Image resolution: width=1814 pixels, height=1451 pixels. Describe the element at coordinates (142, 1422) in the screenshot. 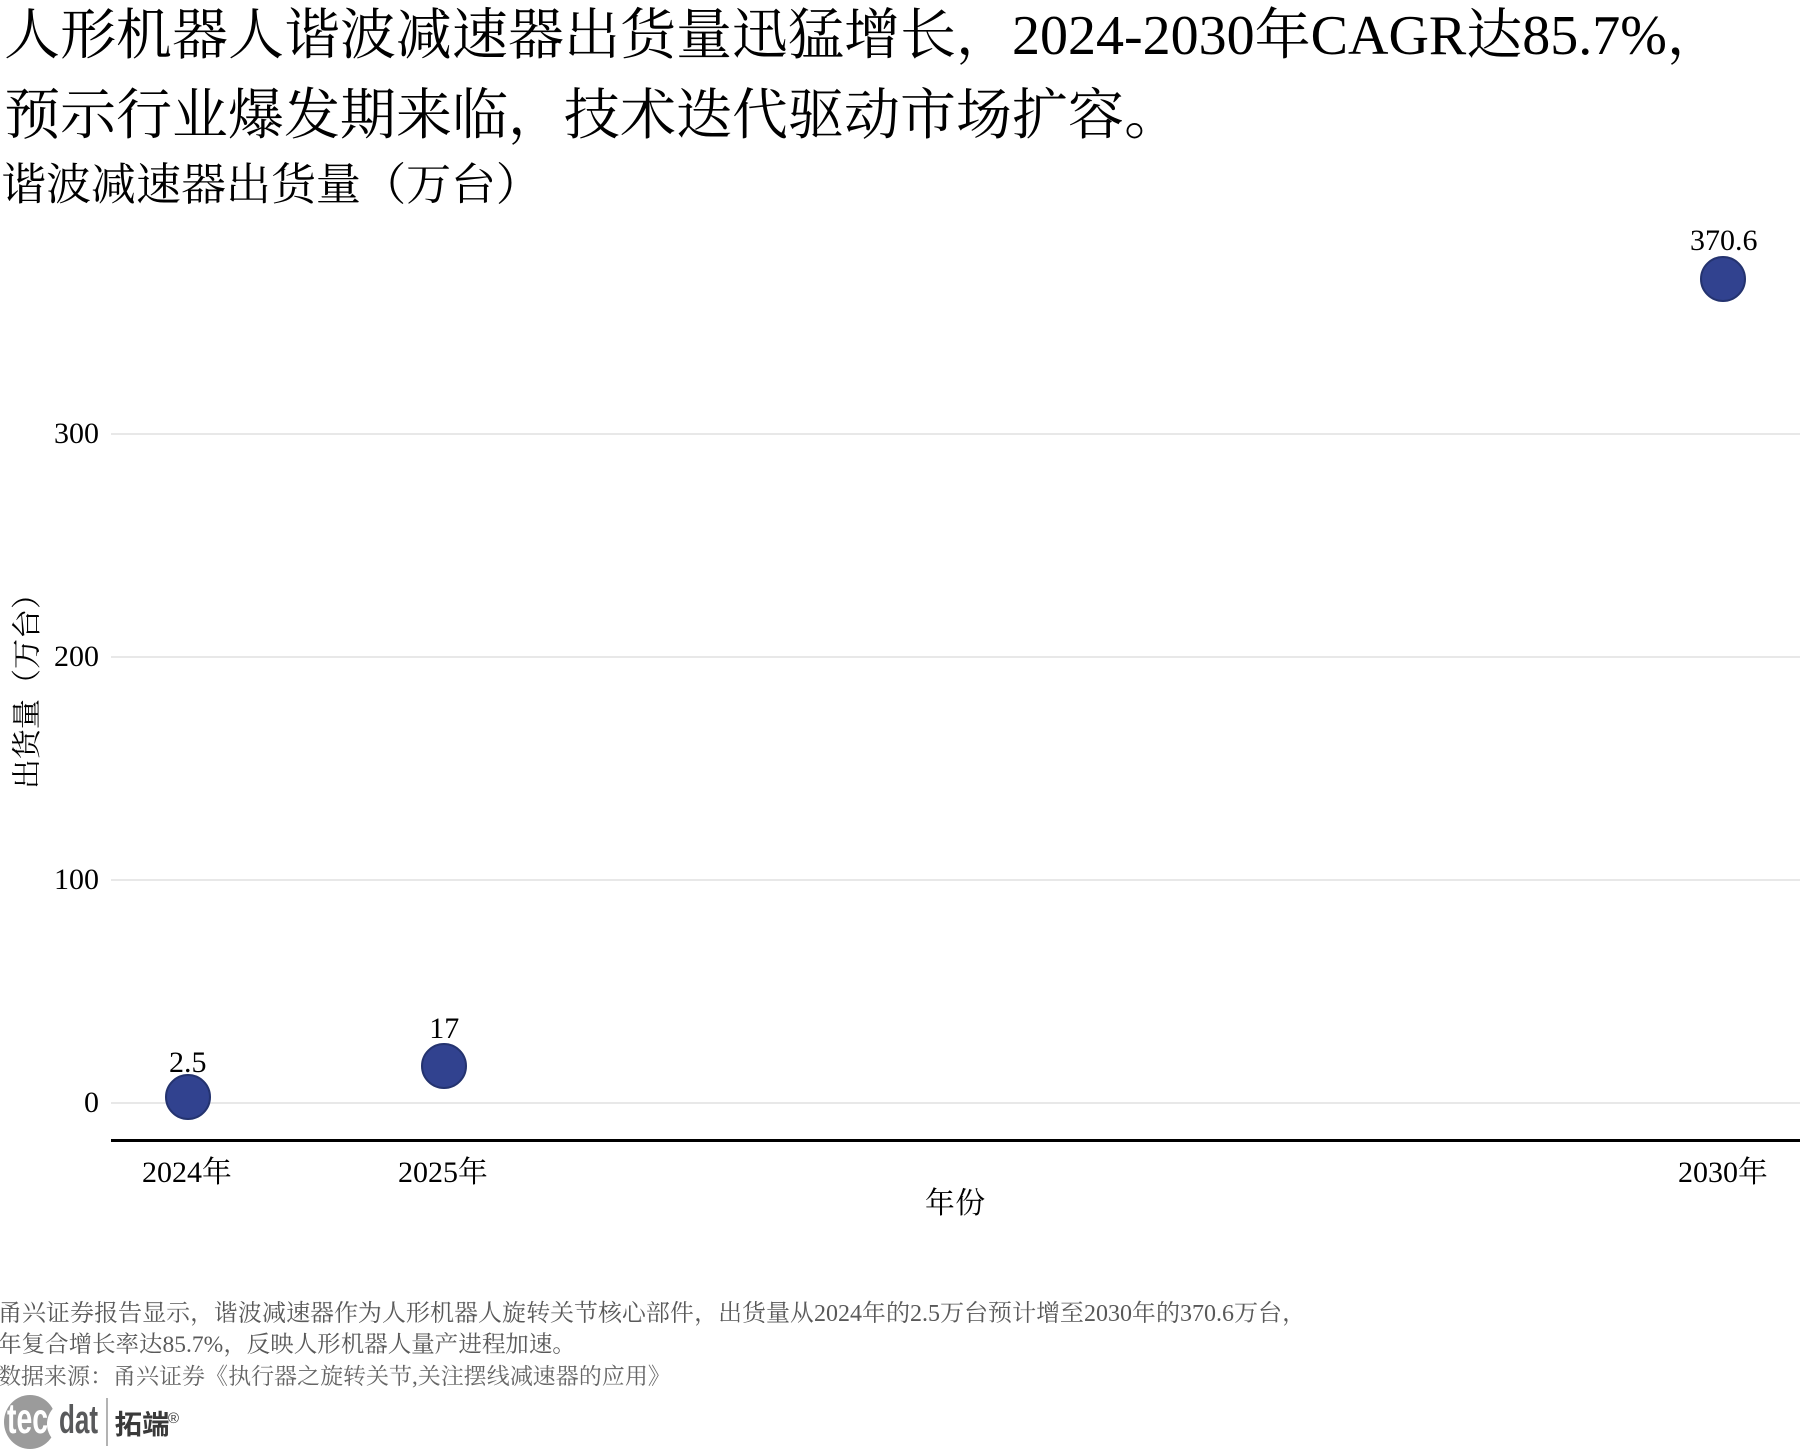

I see `svg-text: 拓端` at that location.